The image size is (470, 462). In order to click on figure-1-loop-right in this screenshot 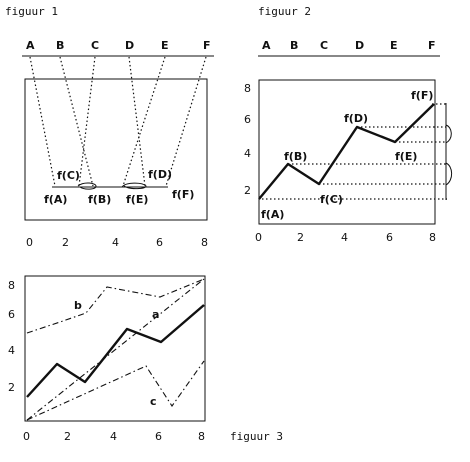, I will do `click(134, 186)`.